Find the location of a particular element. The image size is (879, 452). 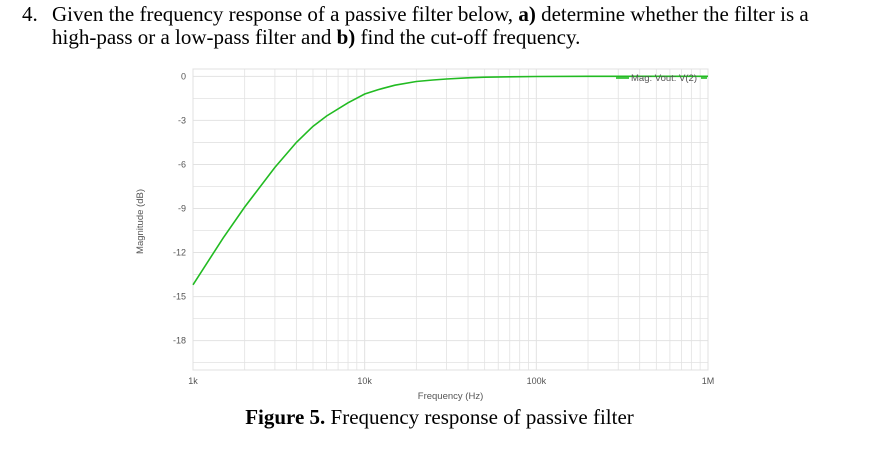

y-tick-label: -15 is located at coordinates (179, 297).